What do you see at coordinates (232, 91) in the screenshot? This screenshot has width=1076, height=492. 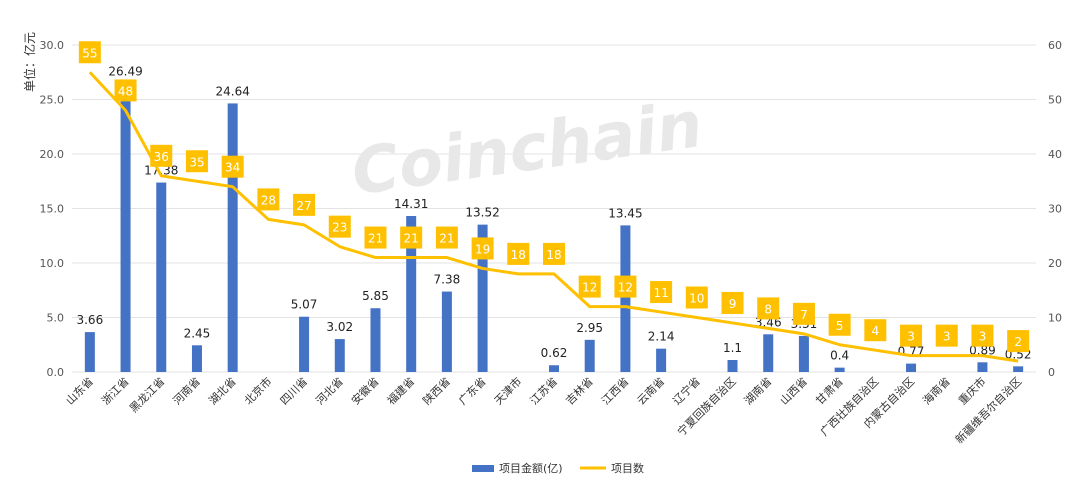 I see `bar-data-label: 24.64` at bounding box center [232, 91].